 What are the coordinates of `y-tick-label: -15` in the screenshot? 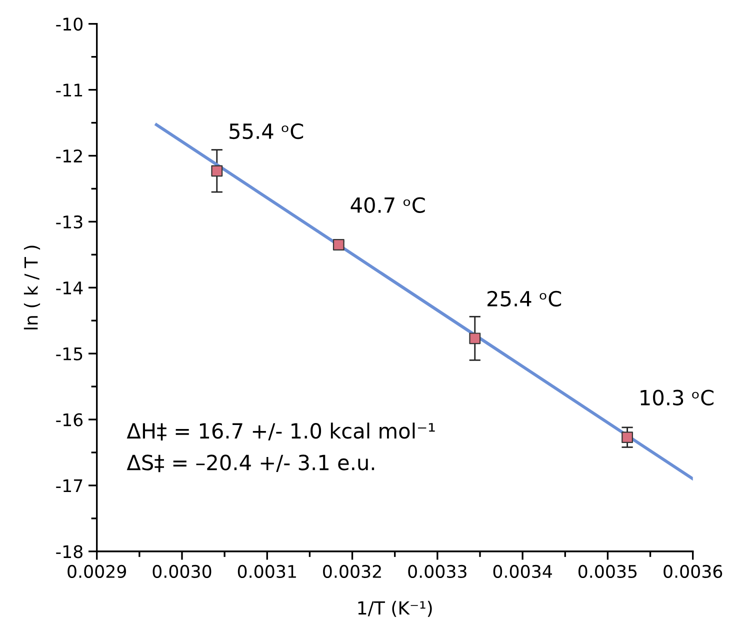 It's located at (69, 354).